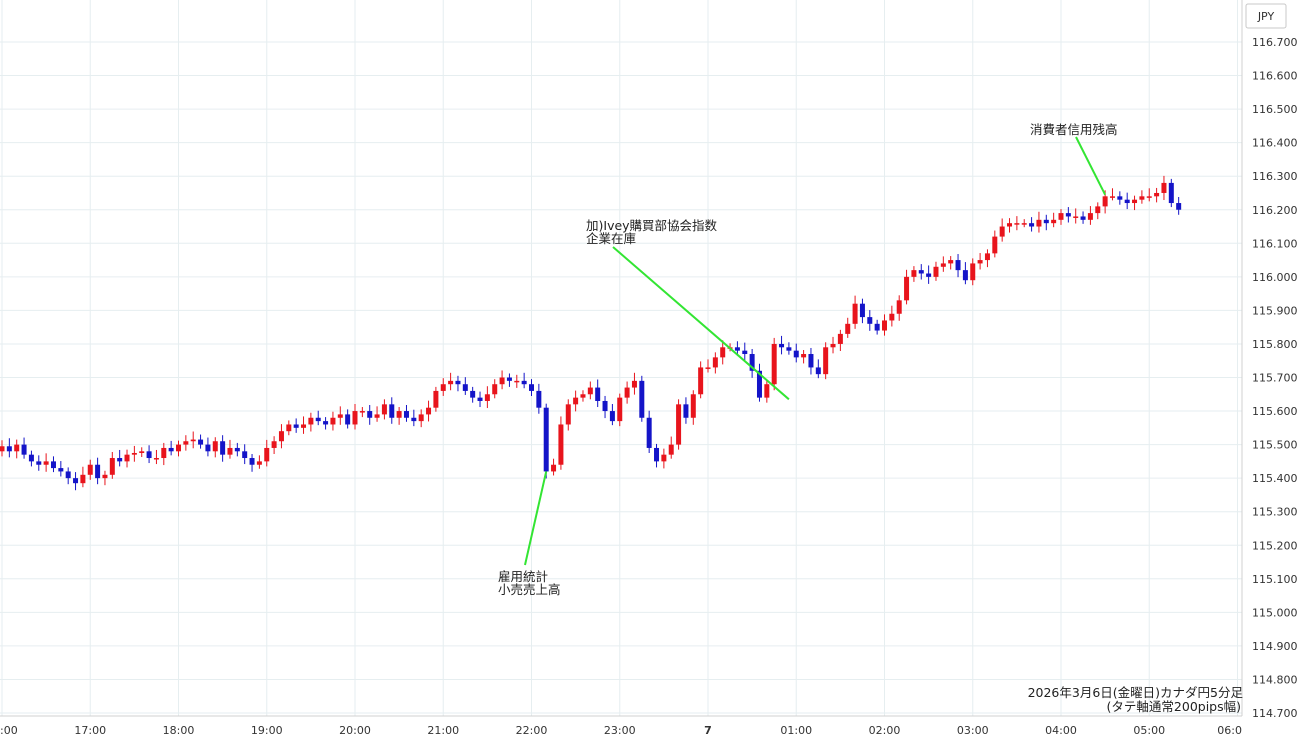 The width and height of the screenshot is (1300, 745). Describe the element at coordinates (1275, 42) in the screenshot. I see `y-tick-label: 116.700` at that location.